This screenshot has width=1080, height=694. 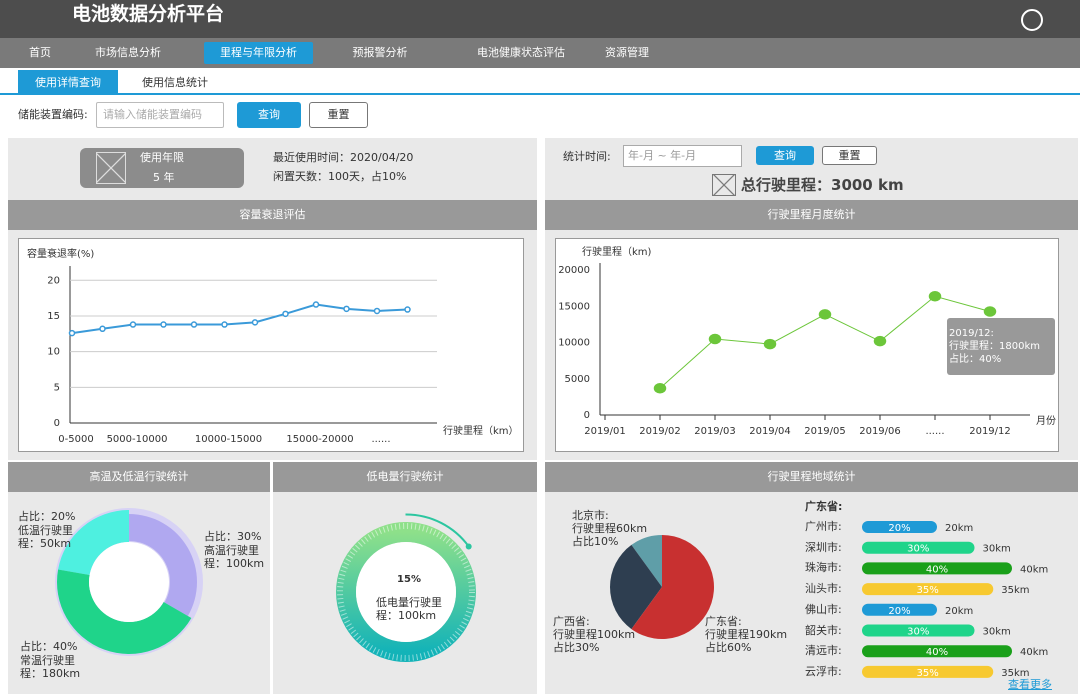 I want to click on section-header: 行驶里程地域统计, so click(x=811, y=477).